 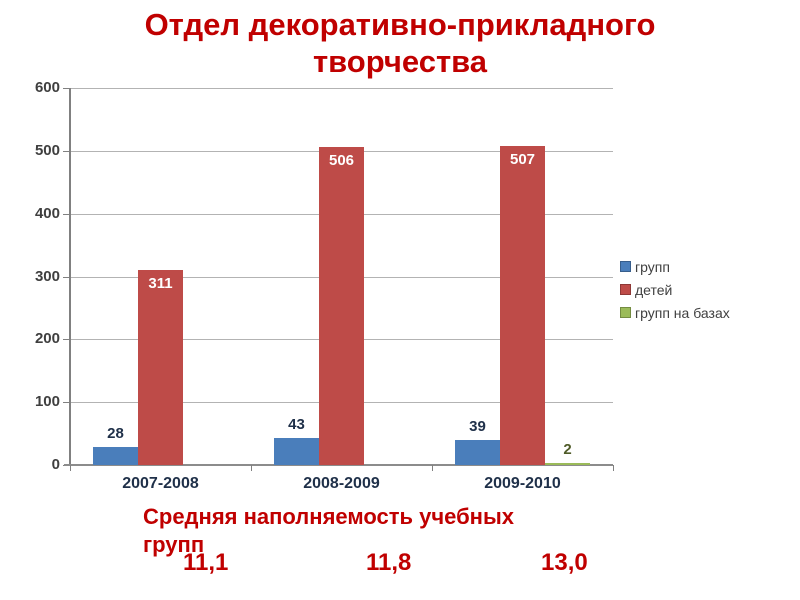 I want to click on legend-swatch-groups, so click(x=625, y=266).